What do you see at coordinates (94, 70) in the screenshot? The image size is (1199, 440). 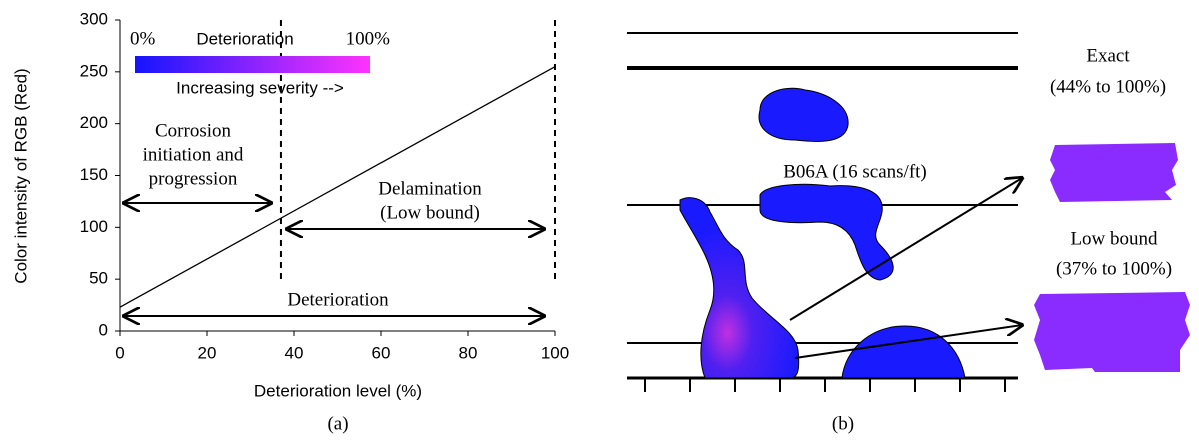 I see `y-tick-label: 250` at bounding box center [94, 70].